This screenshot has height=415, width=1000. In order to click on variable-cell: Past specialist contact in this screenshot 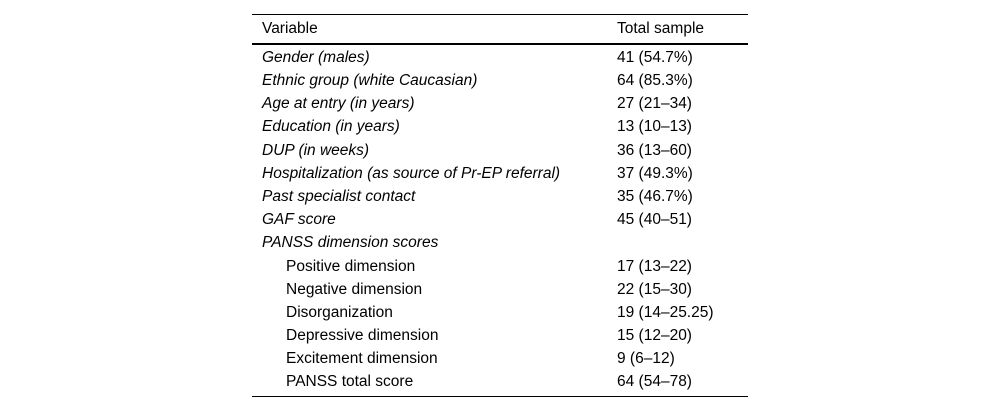, I will do `click(339, 196)`.